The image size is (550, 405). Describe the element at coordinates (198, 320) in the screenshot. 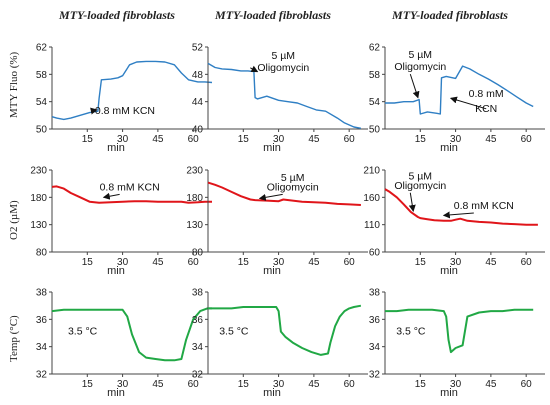

I see `temp-2-y-tick-label: 36` at that location.